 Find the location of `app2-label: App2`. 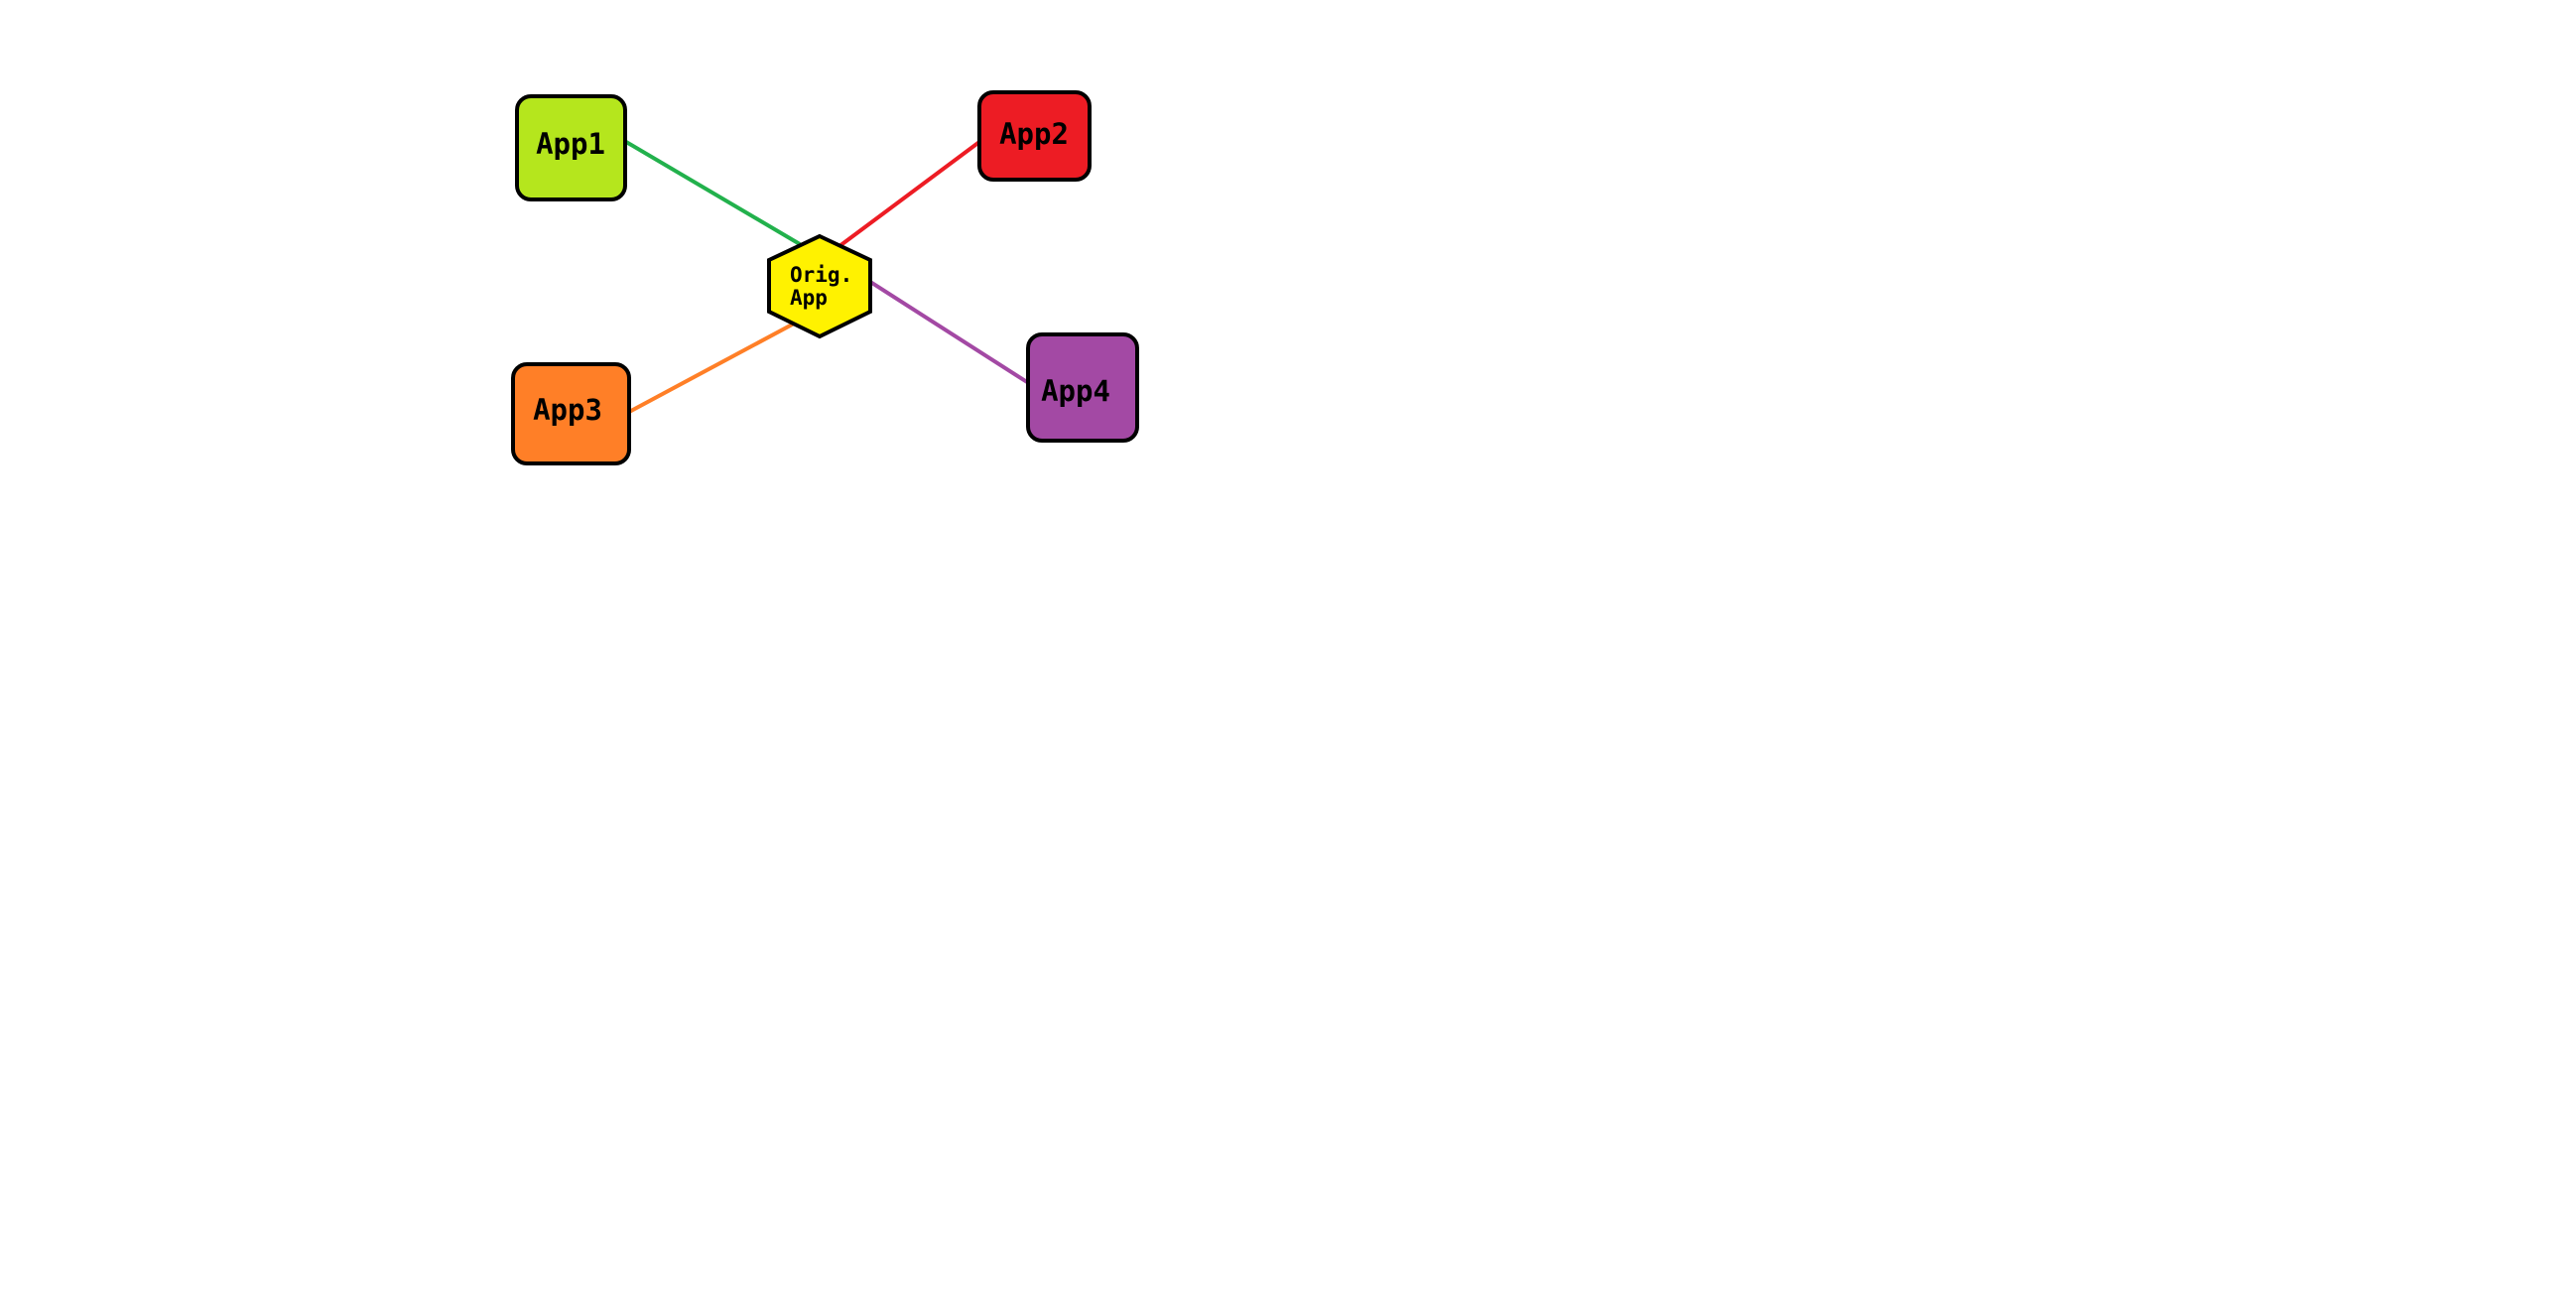

app2-label: App2 is located at coordinates (1034, 134).